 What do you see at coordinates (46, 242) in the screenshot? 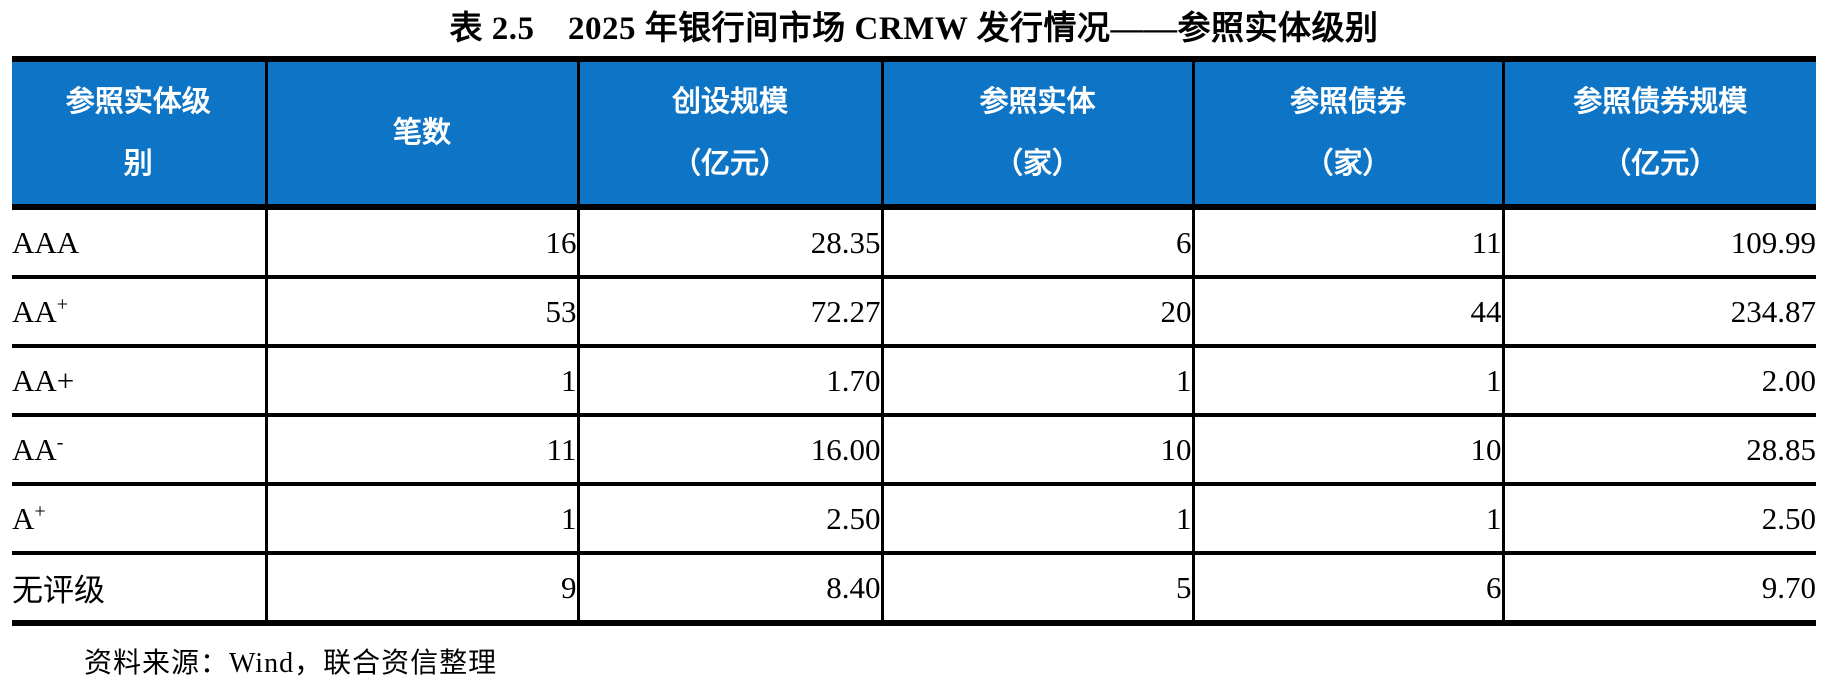
I see `rating-text: AAA` at bounding box center [46, 242].